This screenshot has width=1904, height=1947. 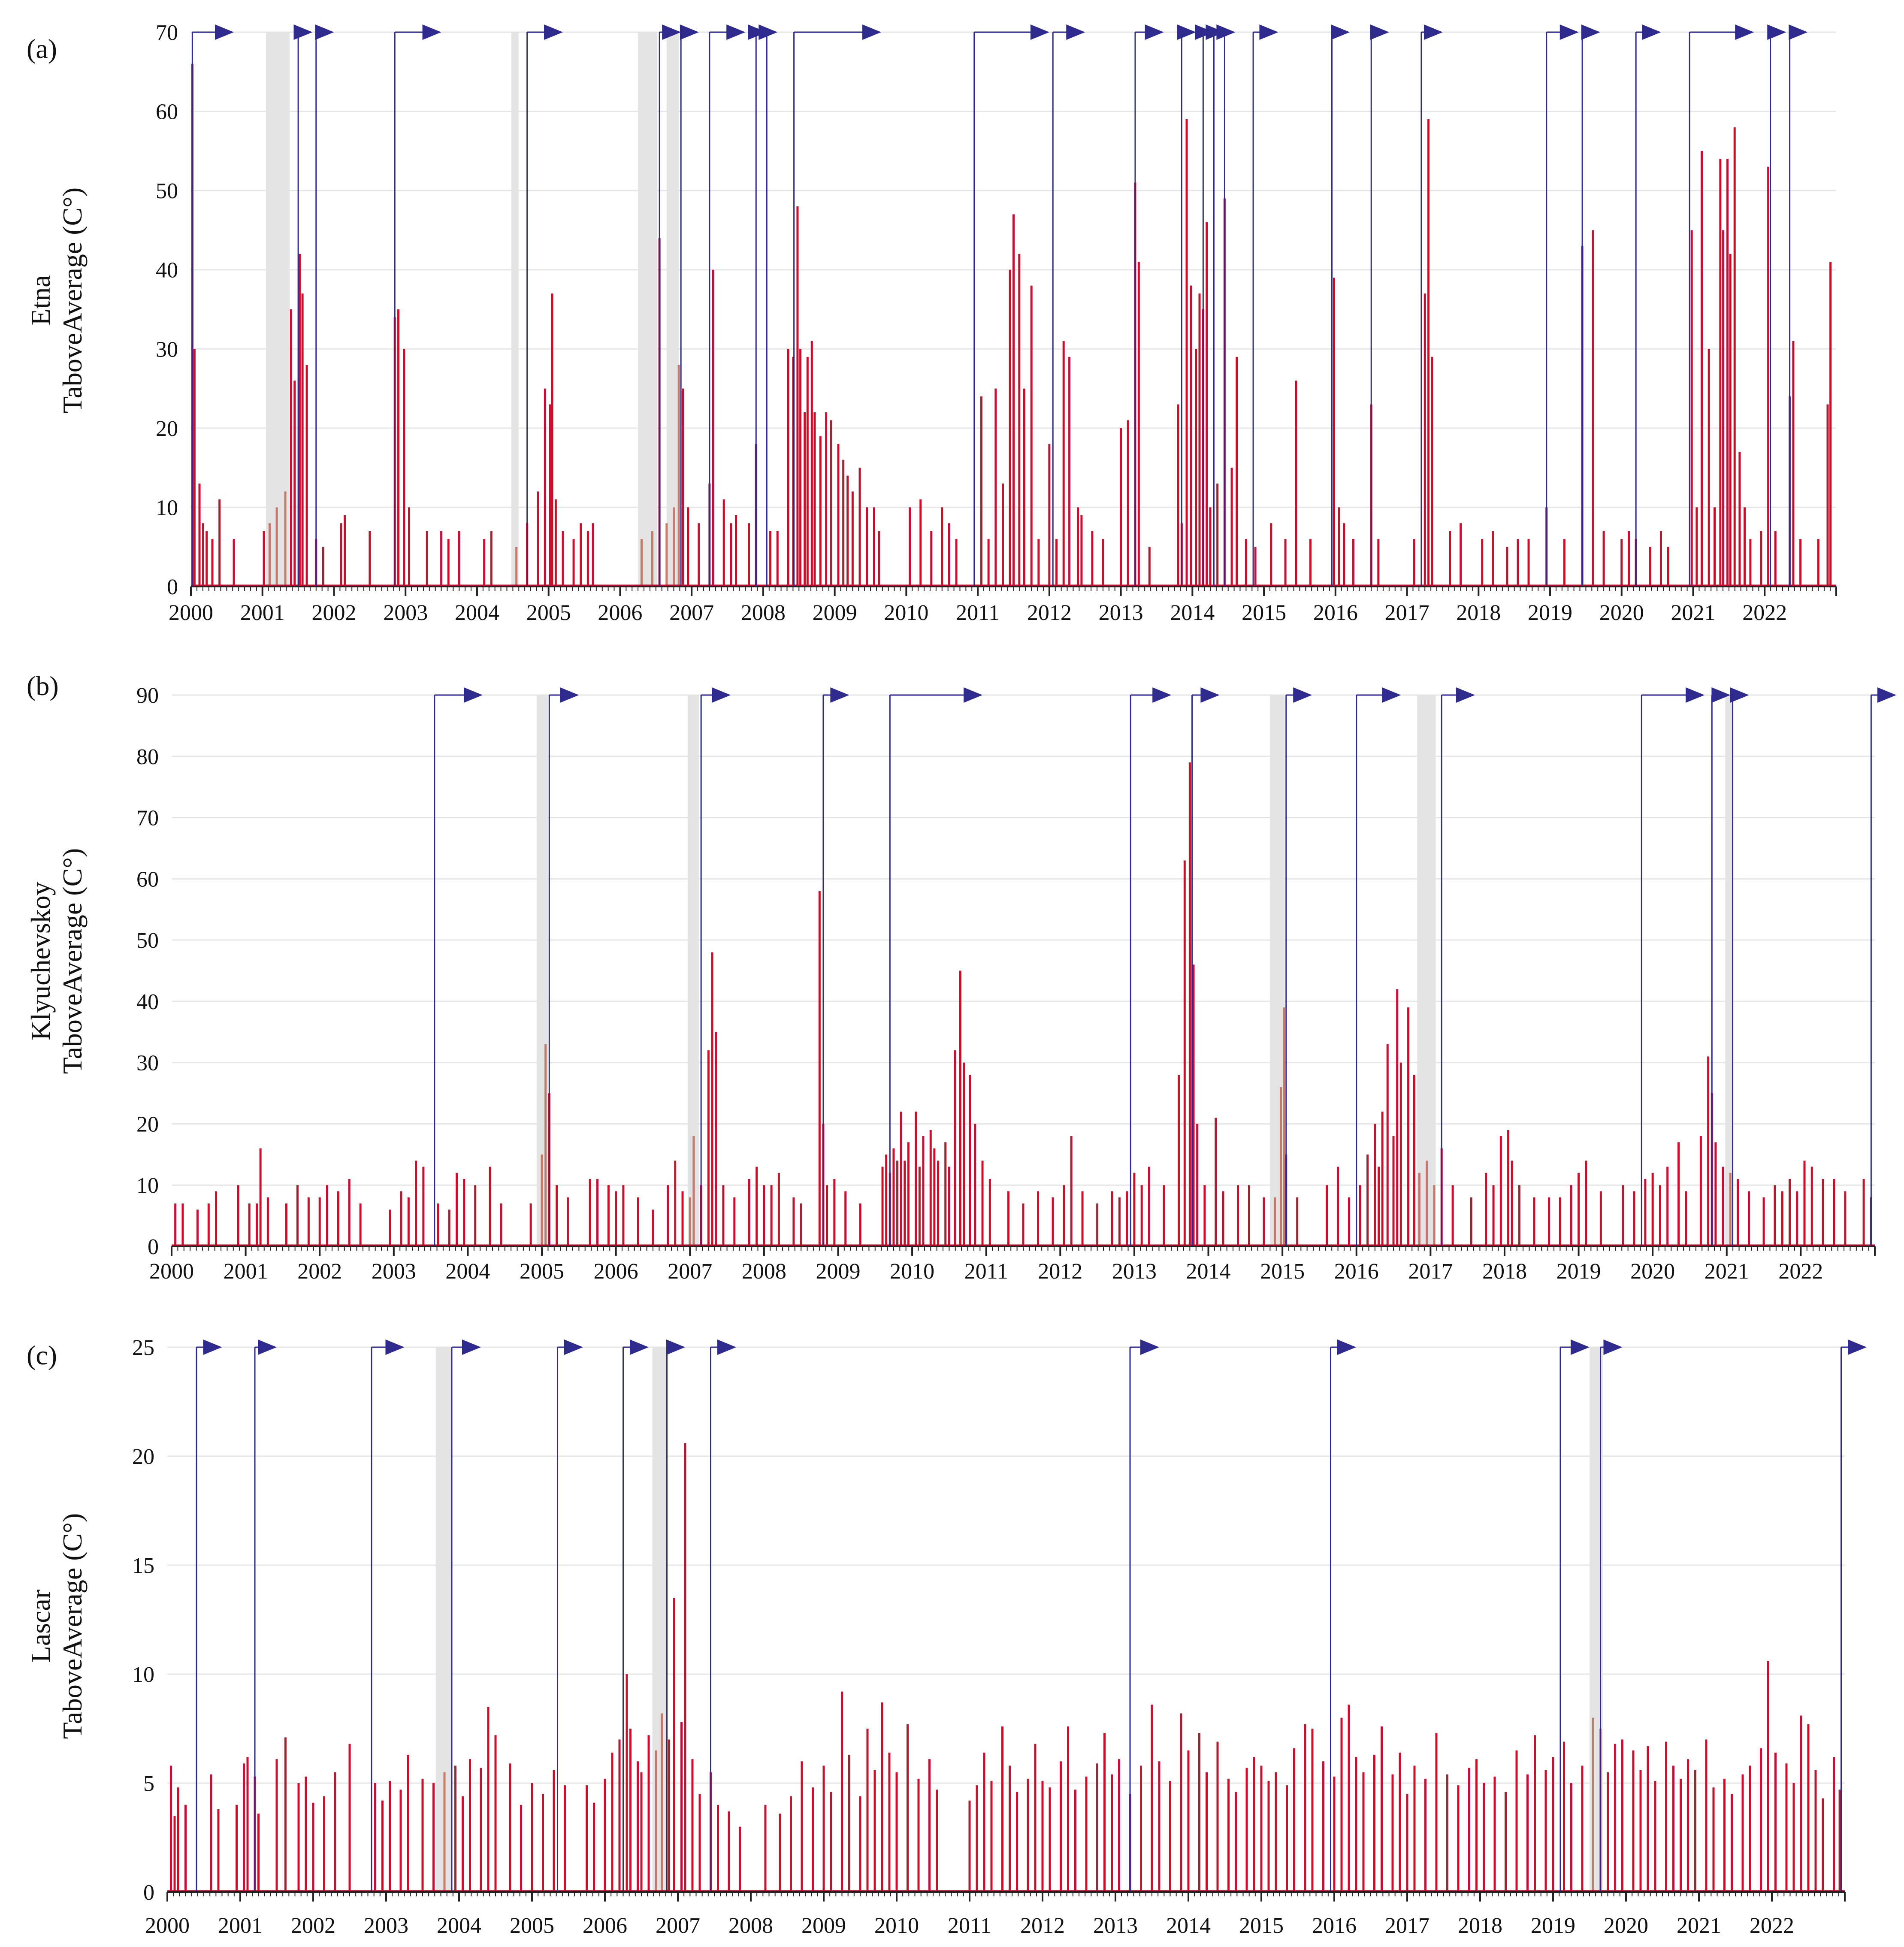 What do you see at coordinates (1335, 613) in the screenshot?
I see `panel-a-xtick-label: 2016` at bounding box center [1335, 613].